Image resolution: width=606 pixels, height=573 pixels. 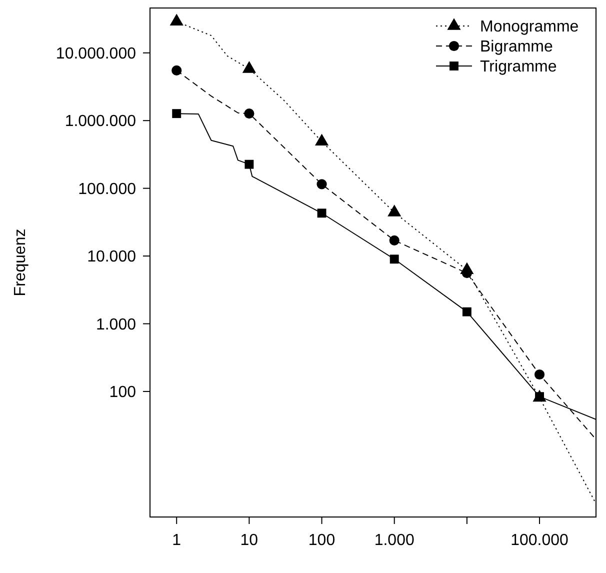 What do you see at coordinates (111, 257) in the screenshot?
I see `y-tick-label: 10.000` at bounding box center [111, 257].